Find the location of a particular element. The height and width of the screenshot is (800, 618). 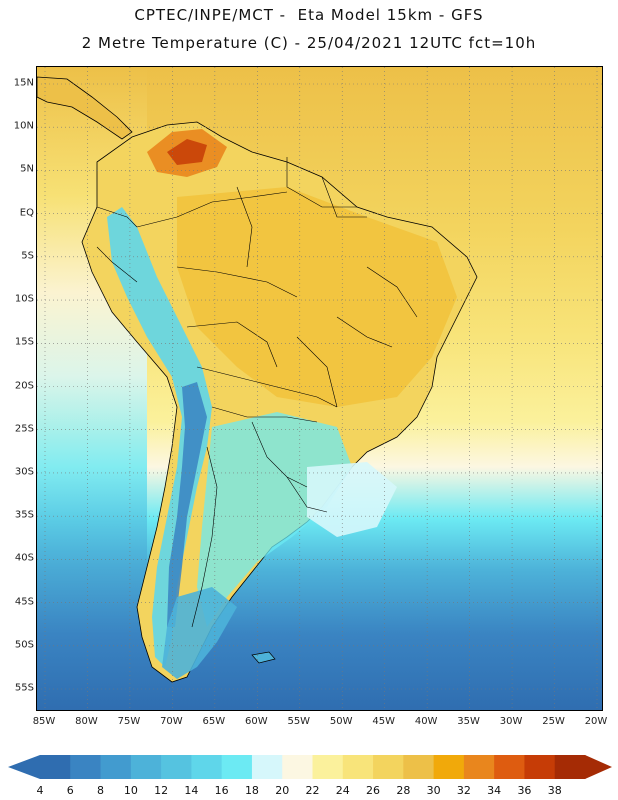

lat-label: 50S is located at coordinates (24, 645).